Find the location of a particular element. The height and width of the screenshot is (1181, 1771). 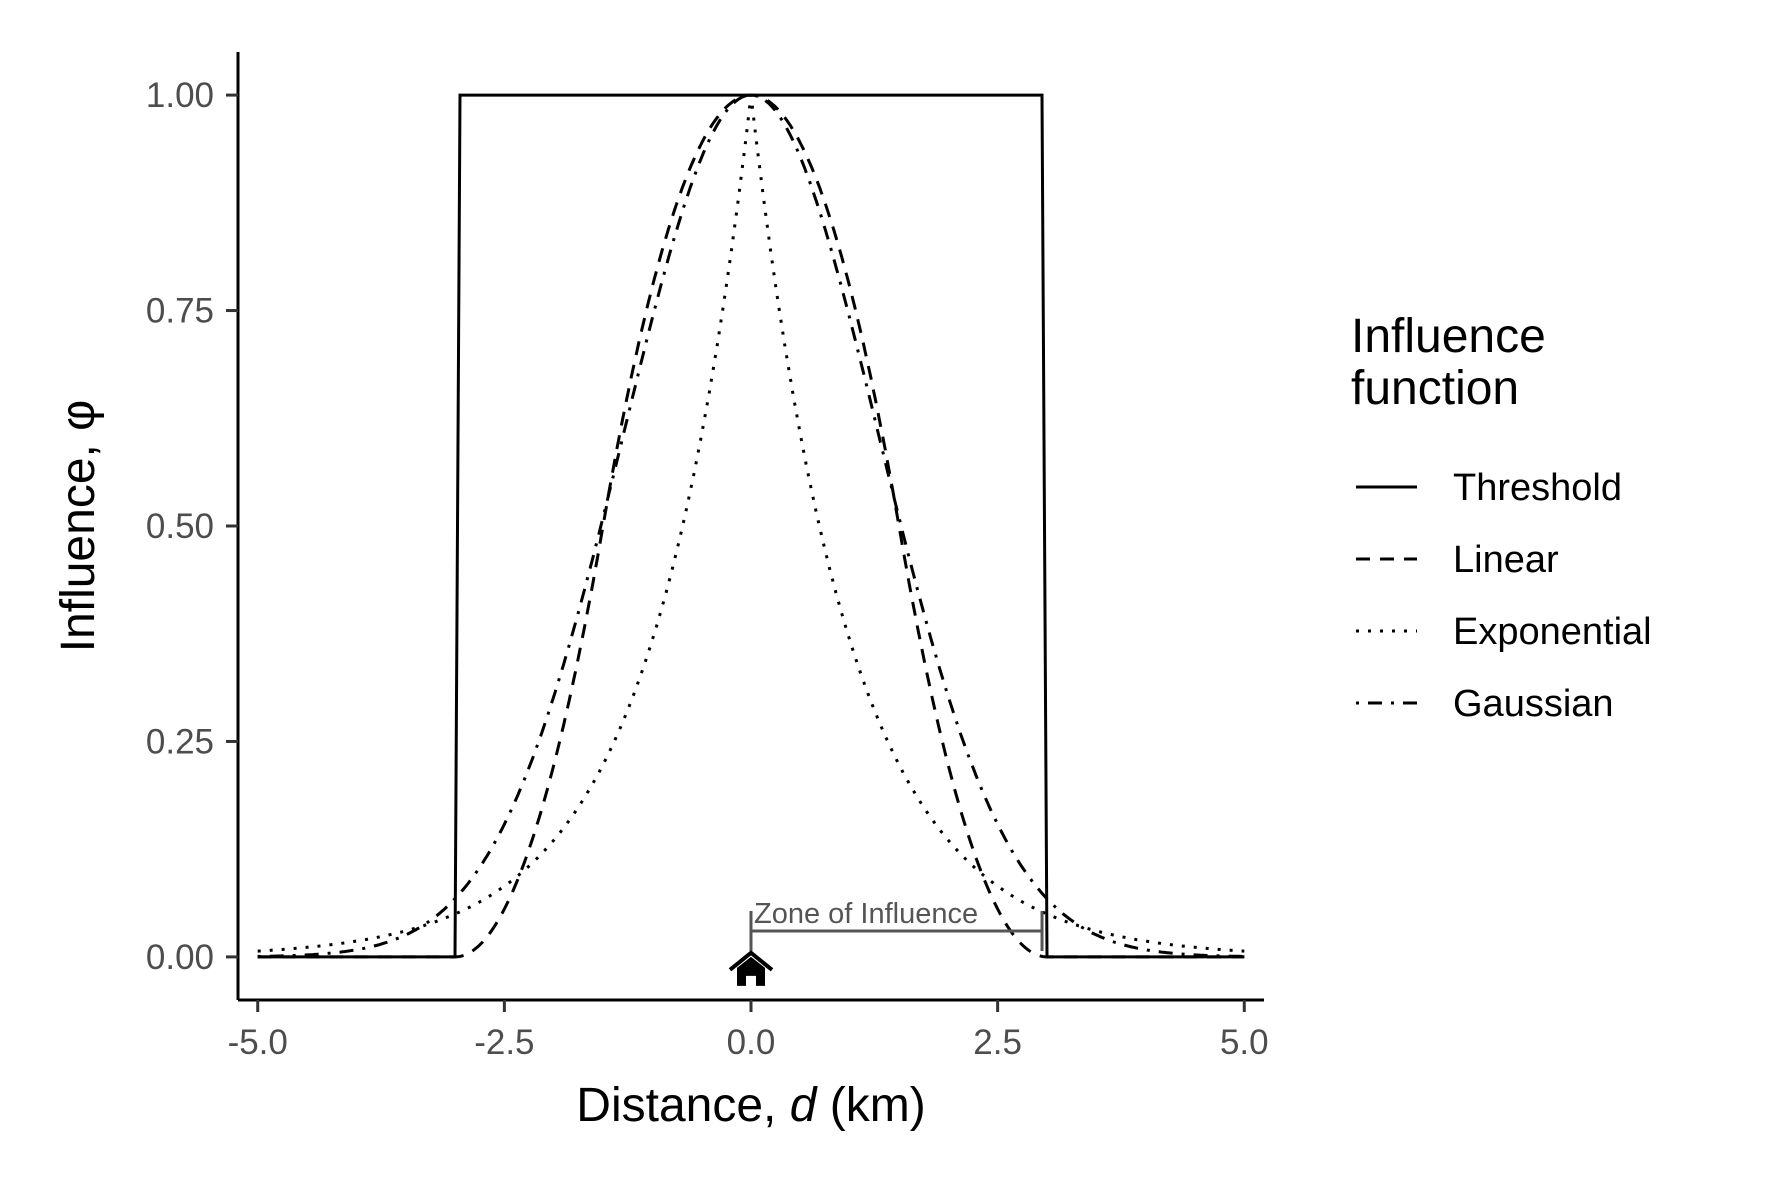

x-tick-label: 0.0 is located at coordinates (751, 1042).